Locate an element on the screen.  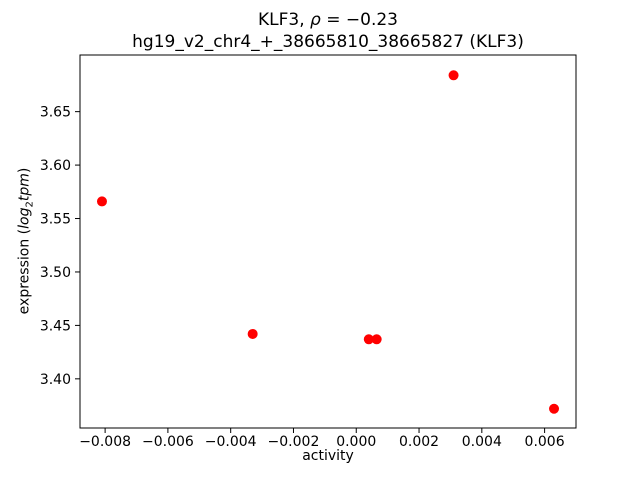
x-tick-label: −0.002 is located at coordinates (294, 442).